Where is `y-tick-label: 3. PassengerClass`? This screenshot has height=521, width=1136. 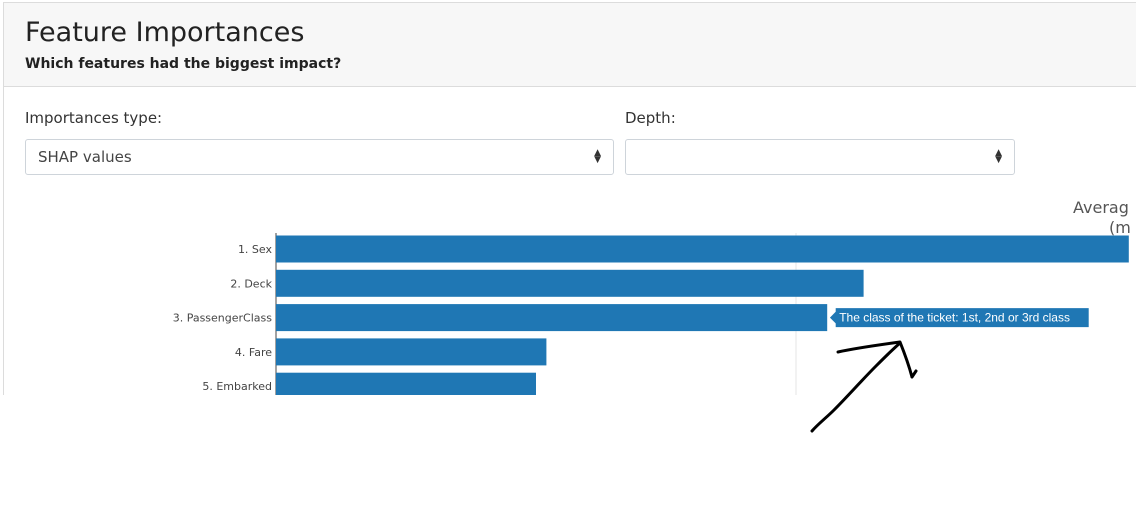
y-tick-label: 3. PassengerClass is located at coordinates (223, 318).